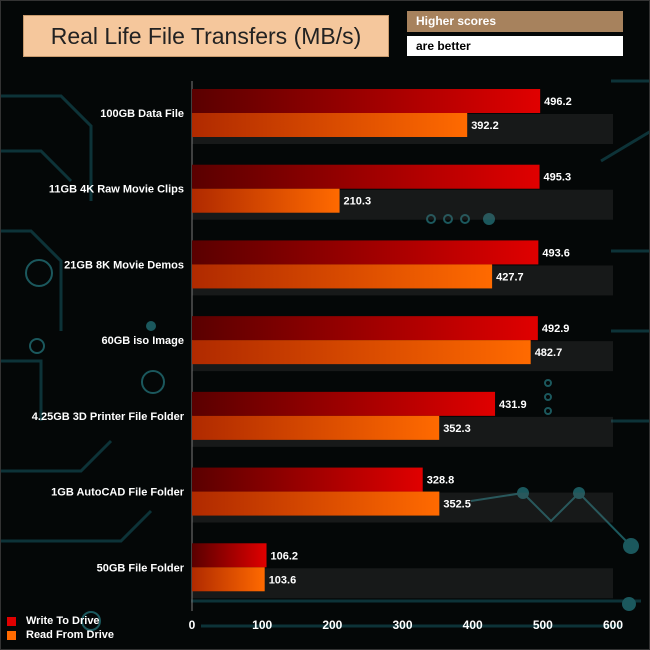  Describe the element at coordinates (116, 190) in the screenshot. I see `category-label: 11GB 4K Raw Movie Clips` at that location.